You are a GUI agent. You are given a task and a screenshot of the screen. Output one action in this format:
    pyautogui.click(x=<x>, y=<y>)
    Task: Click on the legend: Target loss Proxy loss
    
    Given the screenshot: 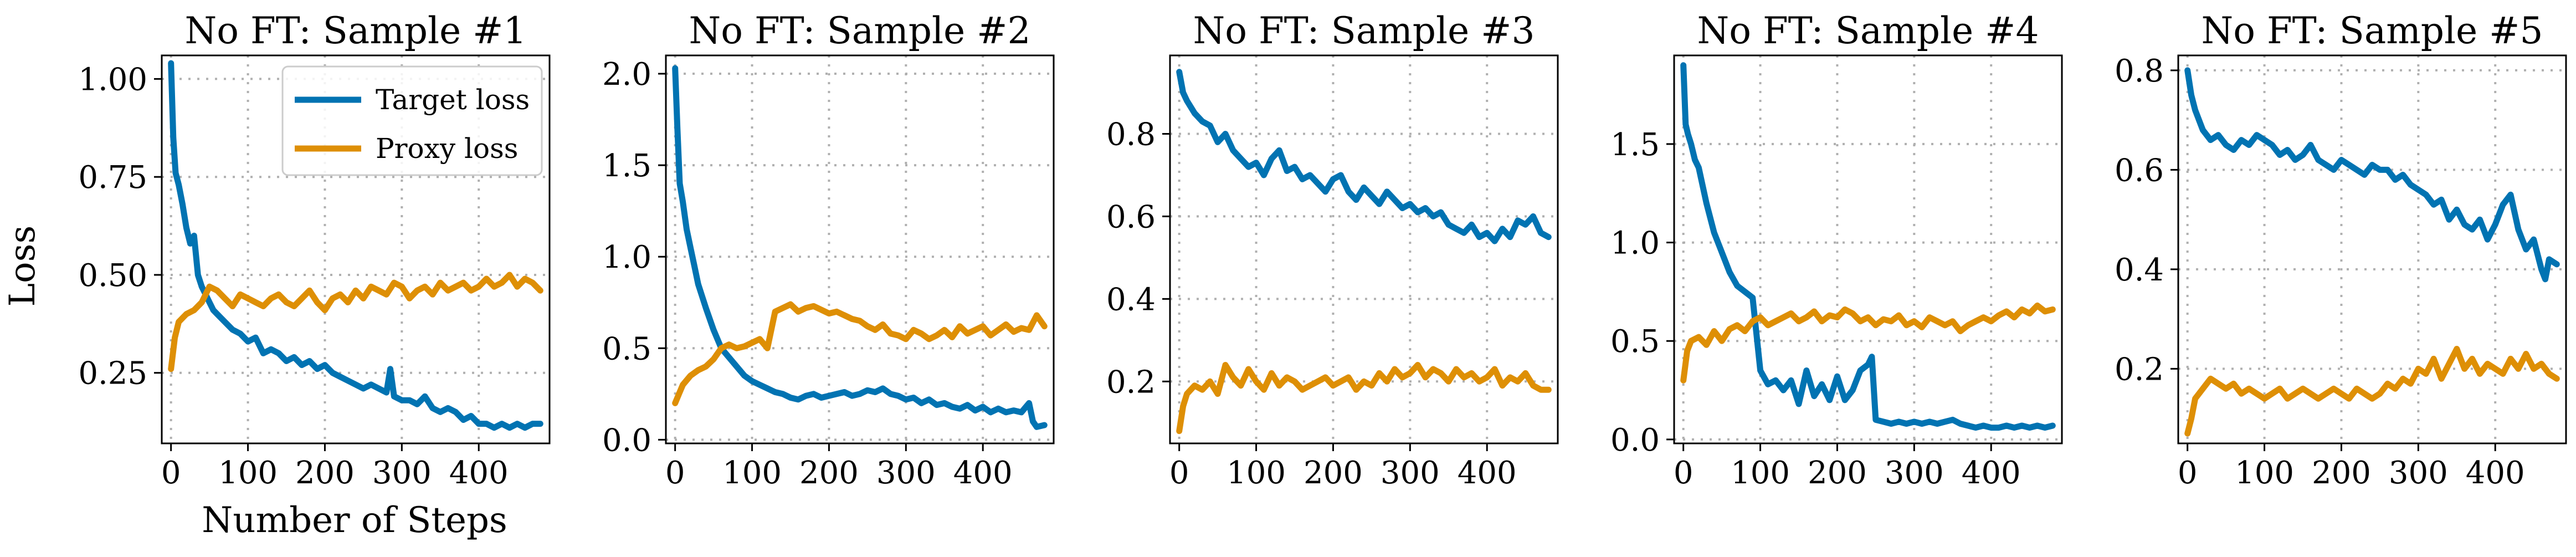 What is the action you would take?
    pyautogui.click(x=412, y=120)
    